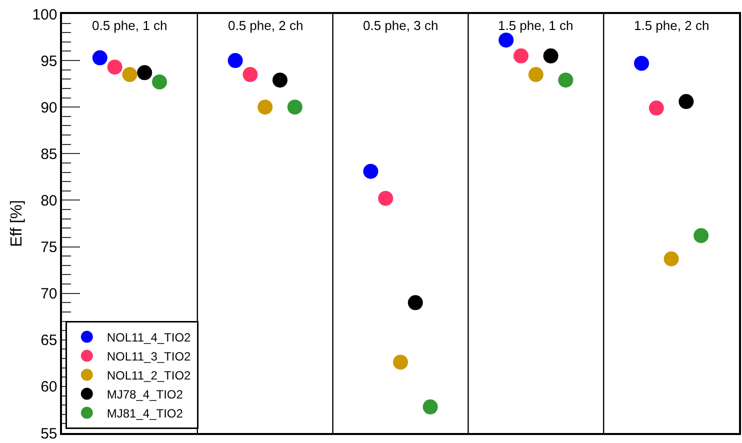 This screenshot has width=742, height=443. What do you see at coordinates (400, 25) in the screenshot?
I see `x-tick-label: 0.5 phe, 3 ch` at bounding box center [400, 25].